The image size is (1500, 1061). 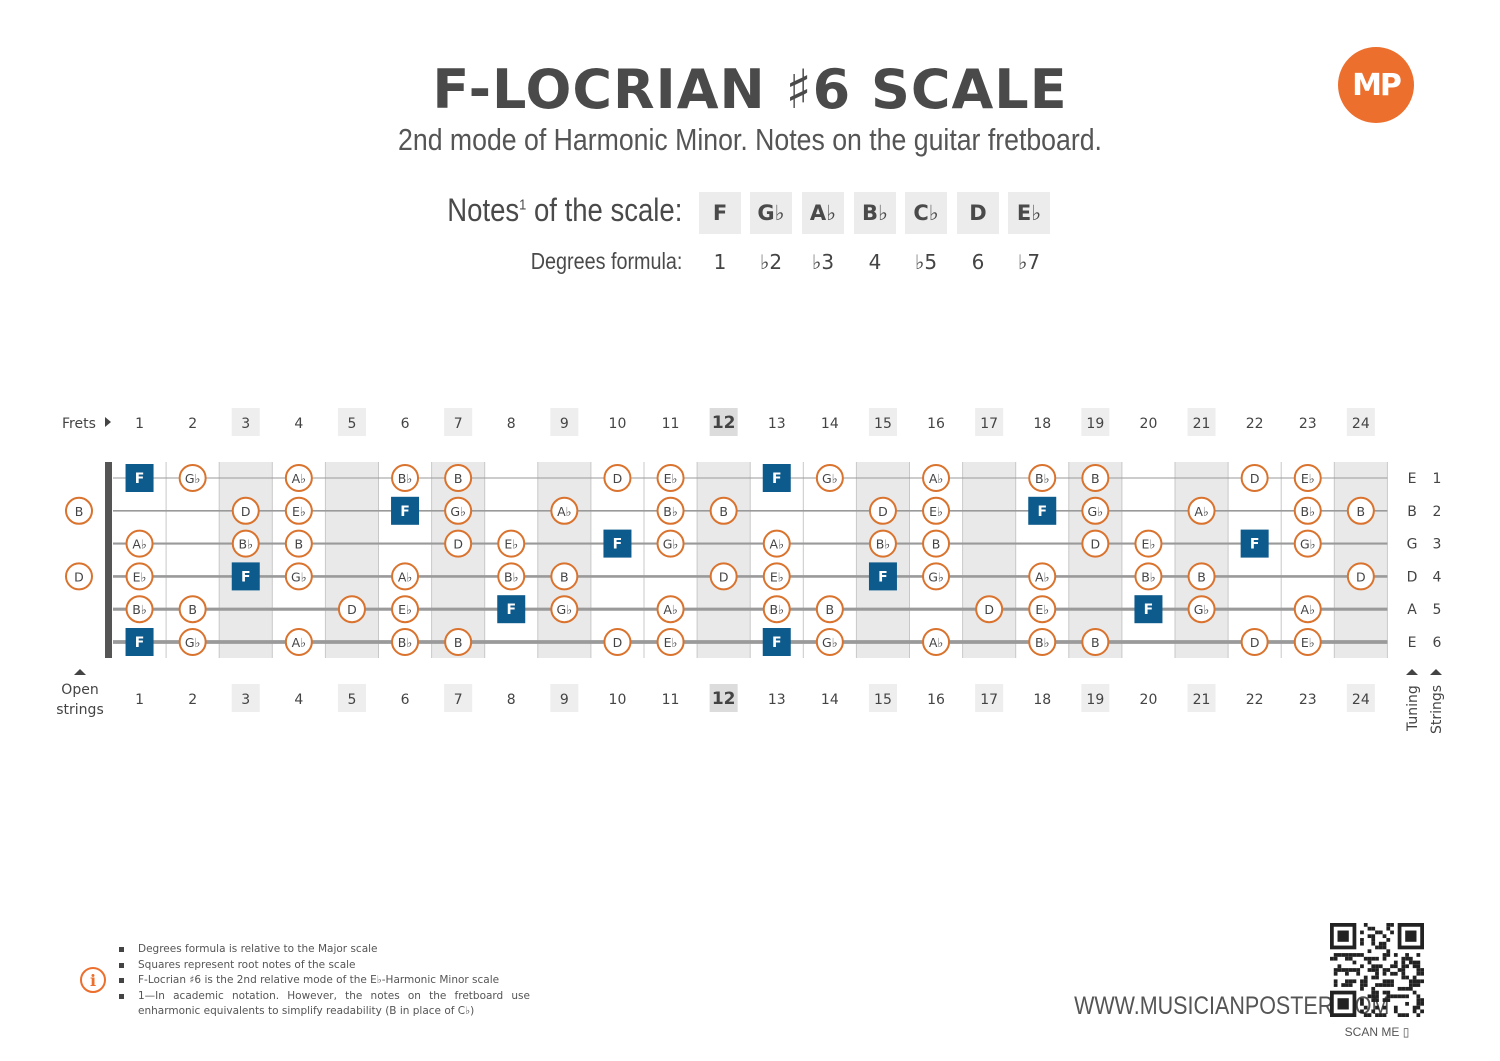 I want to click on scale-degree: ♭7, so click(x=1029, y=262).